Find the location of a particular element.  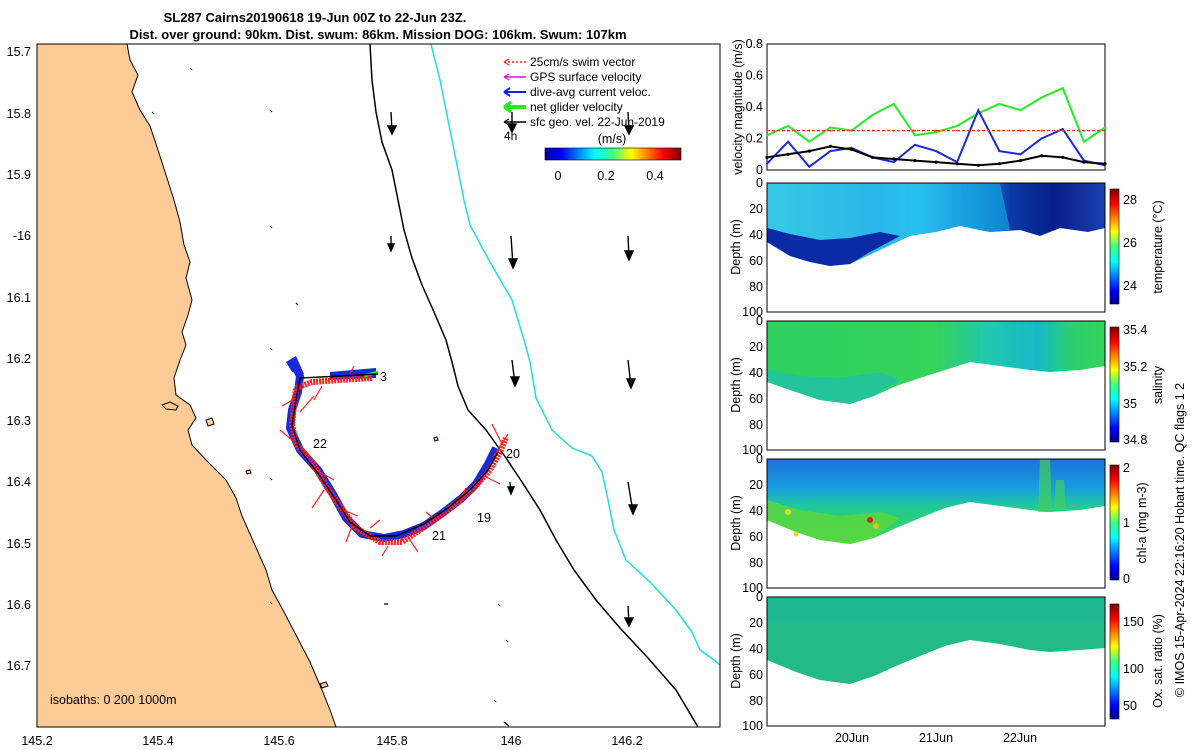

track-swim is located at coordinates (399, 460).